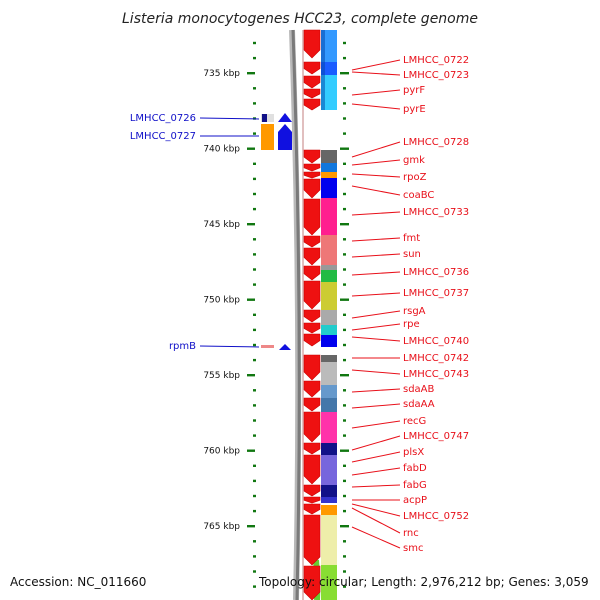 The height and width of the screenshot is (600, 600). I want to click on gene-label-right: LMHCC_0737, so click(436, 293).